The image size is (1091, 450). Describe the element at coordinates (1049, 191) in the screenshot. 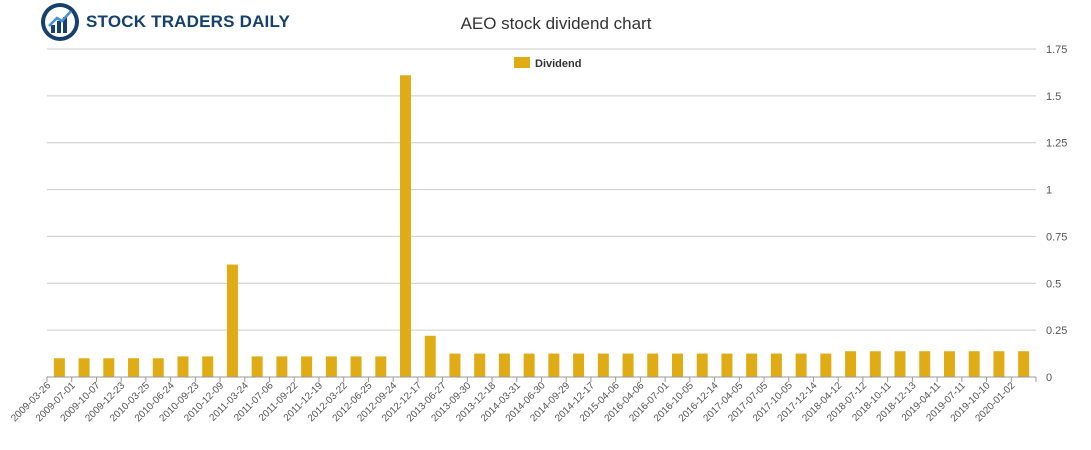

I see `y-tick-label: 1` at that location.